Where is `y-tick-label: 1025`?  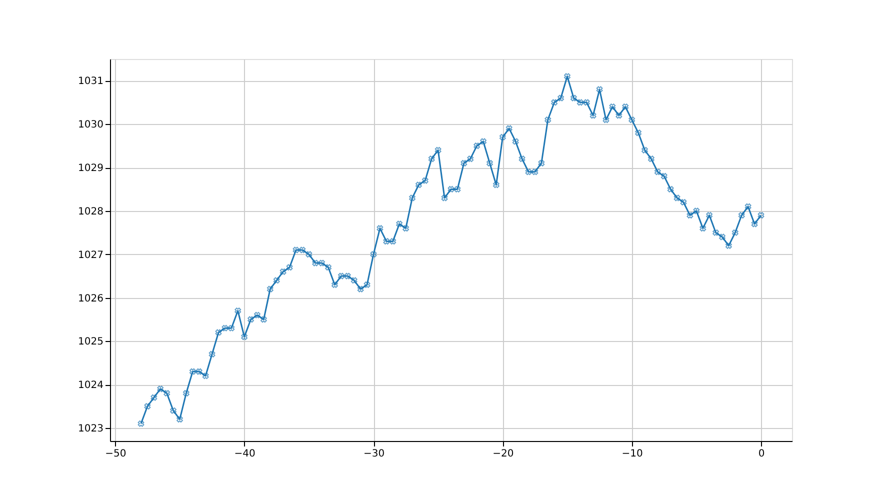
y-tick-label: 1025 is located at coordinates (91, 342).